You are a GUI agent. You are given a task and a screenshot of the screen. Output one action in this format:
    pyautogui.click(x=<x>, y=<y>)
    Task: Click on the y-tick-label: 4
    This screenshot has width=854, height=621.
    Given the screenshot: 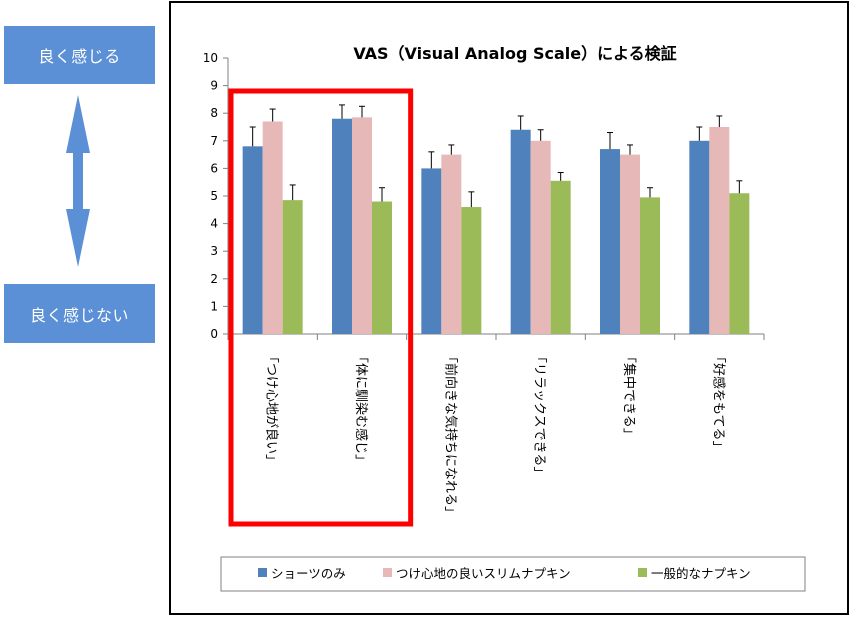 What is the action you would take?
    pyautogui.click(x=214, y=224)
    